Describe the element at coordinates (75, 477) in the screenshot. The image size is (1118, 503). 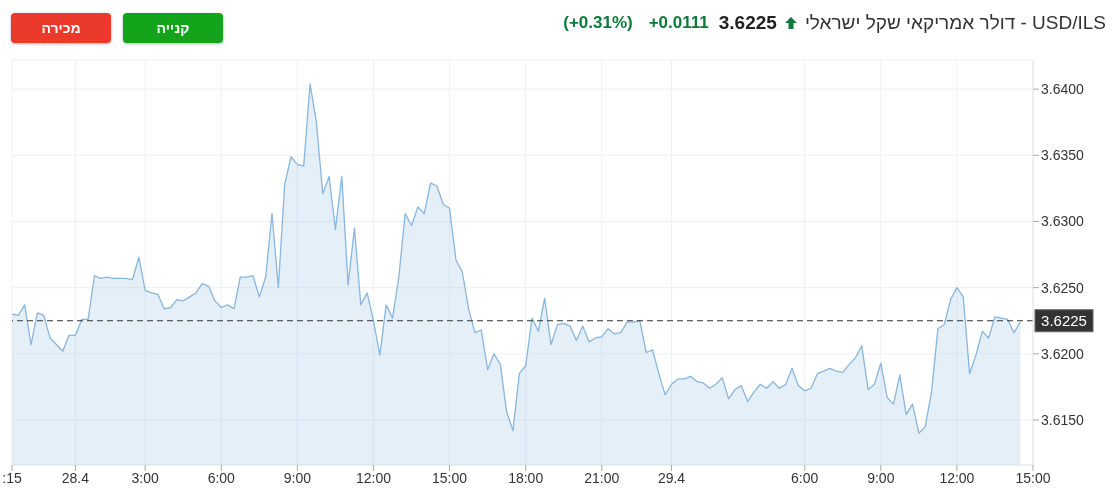
I see `x-tick-label: 28.4` at that location.